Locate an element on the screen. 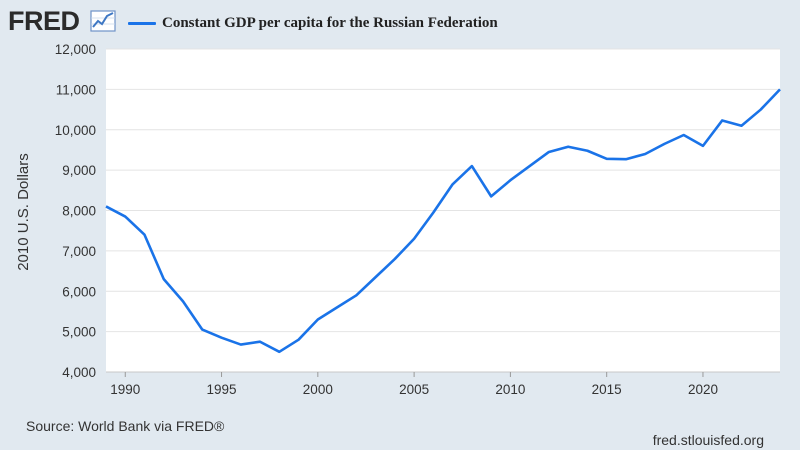 This screenshot has width=800, height=450. x-tick-label: 2020 is located at coordinates (703, 389).